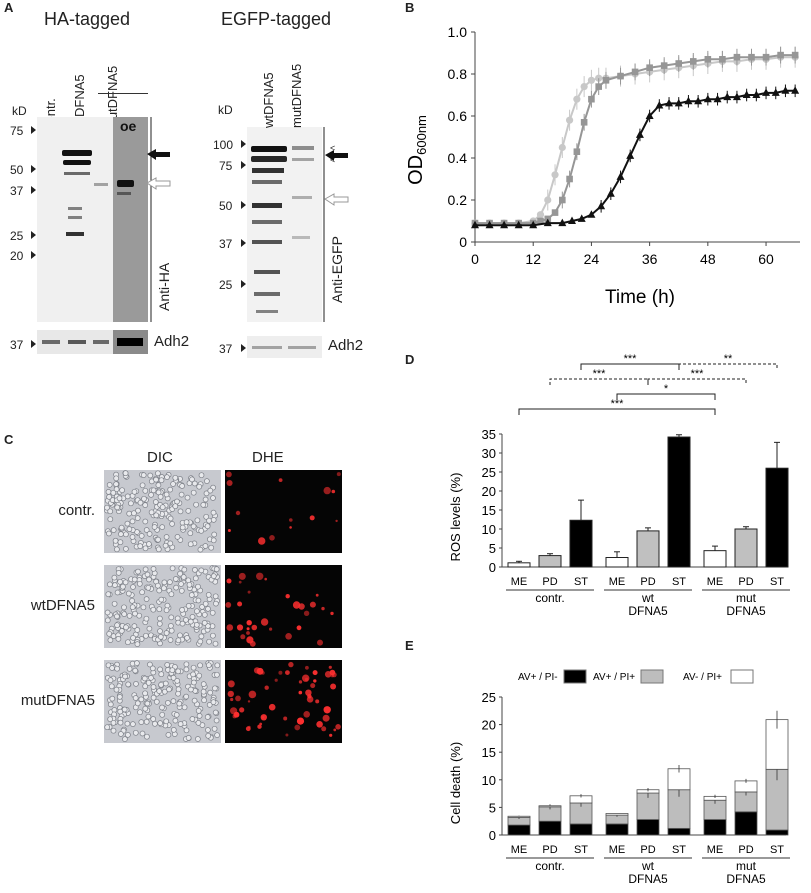  Describe the element at coordinates (296, 95) in the screenshot. I see `egfp-lane-mut: mutDFNA5` at that location.